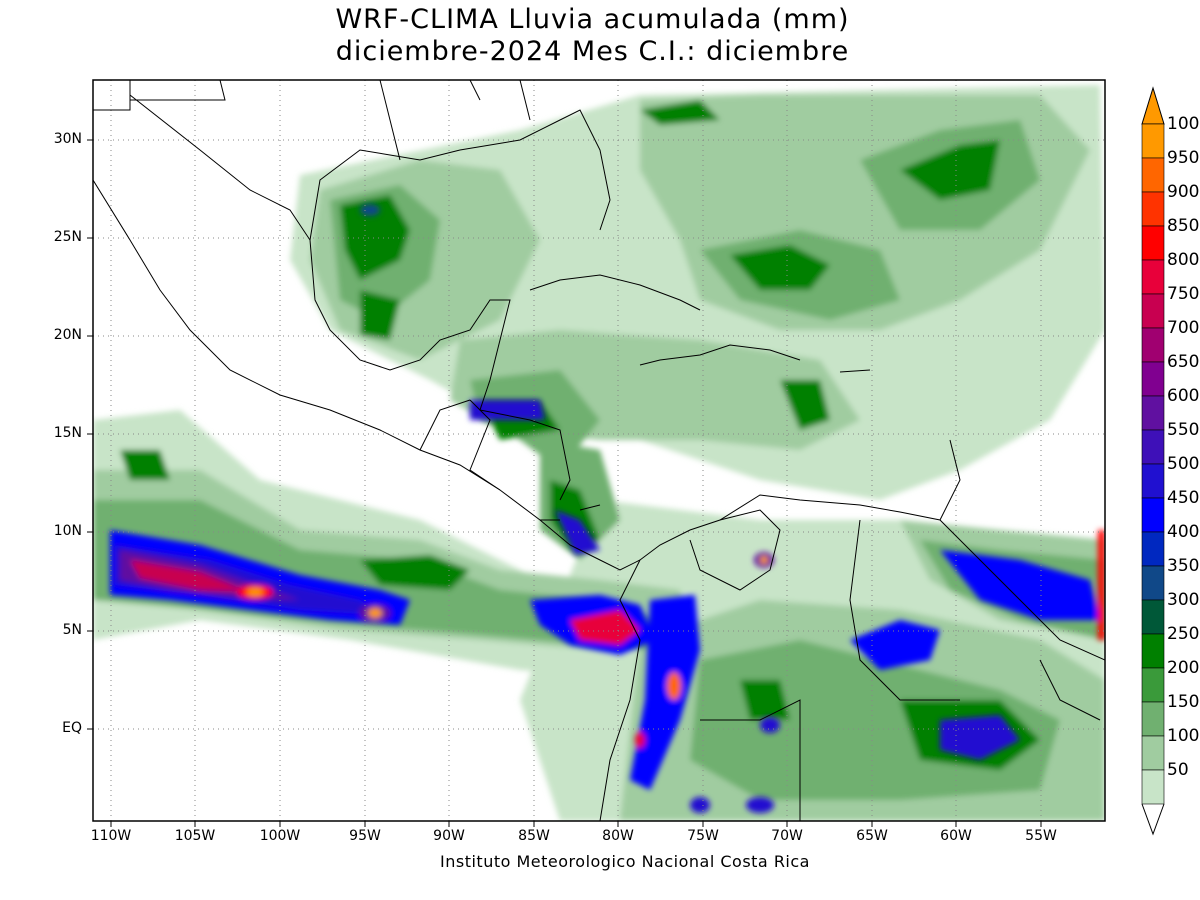  What do you see at coordinates (1183, 600) in the screenshot?
I see `colorbar-label: 300` at bounding box center [1183, 600].